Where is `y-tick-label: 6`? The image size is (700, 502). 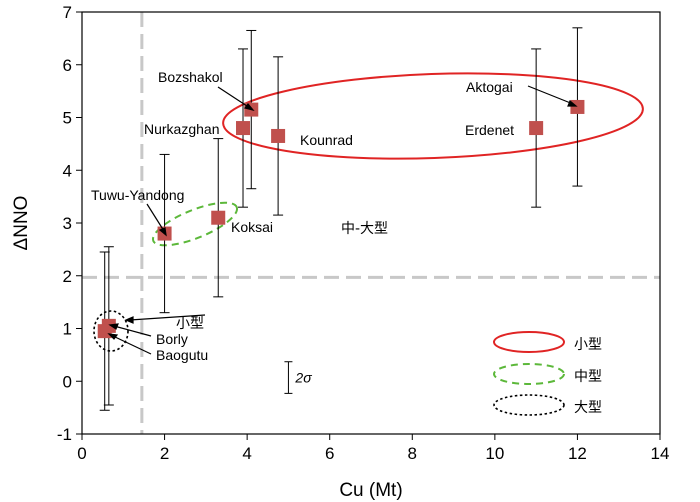
y-tick-label: 6 is located at coordinates (67, 65).